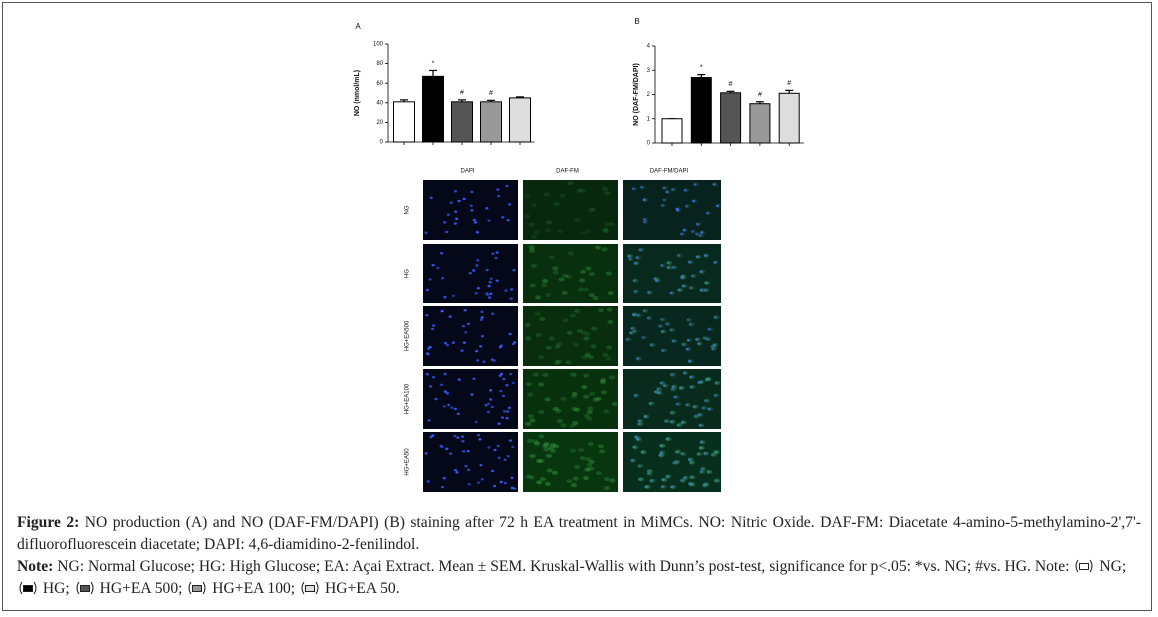  Describe the element at coordinates (433, 63) in the screenshot. I see `significance-marker: *` at that location.